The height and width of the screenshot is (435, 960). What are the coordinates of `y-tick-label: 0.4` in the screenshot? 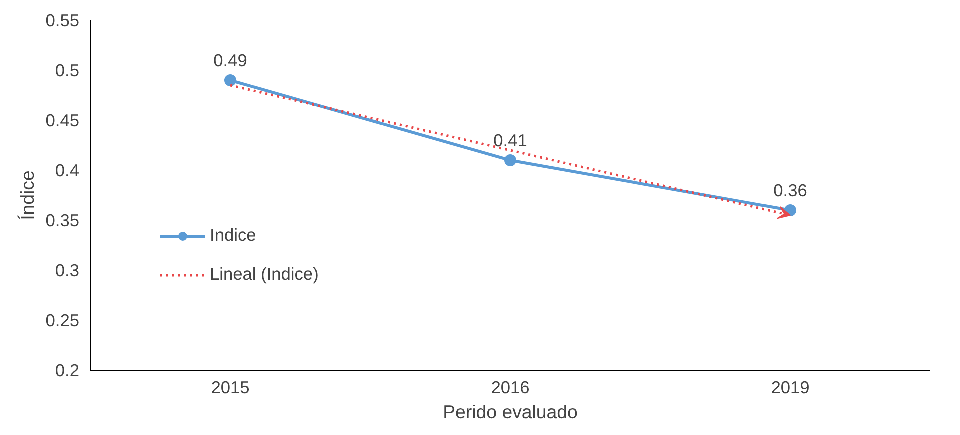 It's located at (67, 170).